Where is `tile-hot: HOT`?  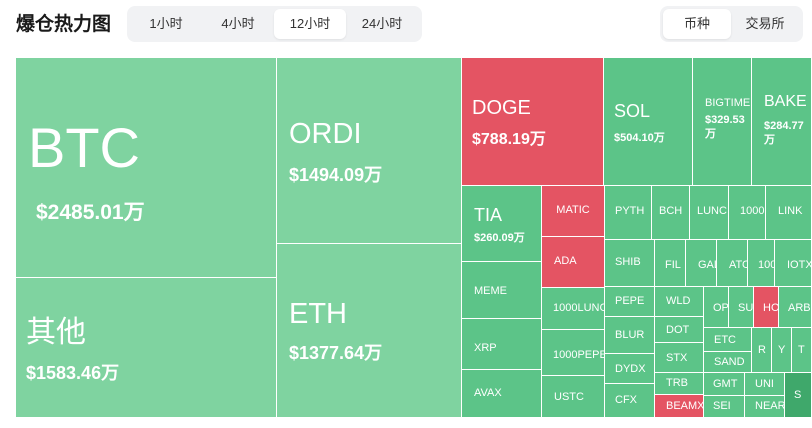 tile-hot: HOT is located at coordinates (766, 307).